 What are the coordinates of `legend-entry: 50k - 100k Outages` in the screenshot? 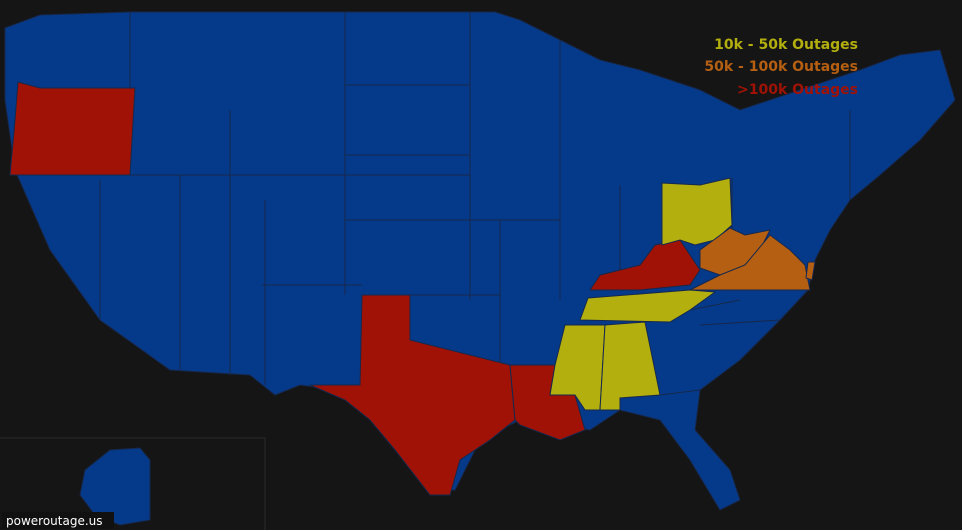 It's located at (781, 67).